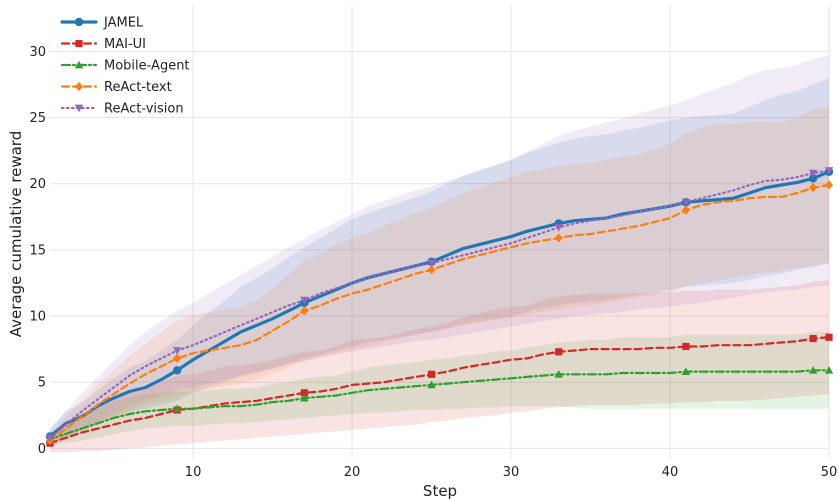 The width and height of the screenshot is (839, 499). Describe the element at coordinates (352, 472) in the screenshot. I see `x-tick-label: 20` at that location.